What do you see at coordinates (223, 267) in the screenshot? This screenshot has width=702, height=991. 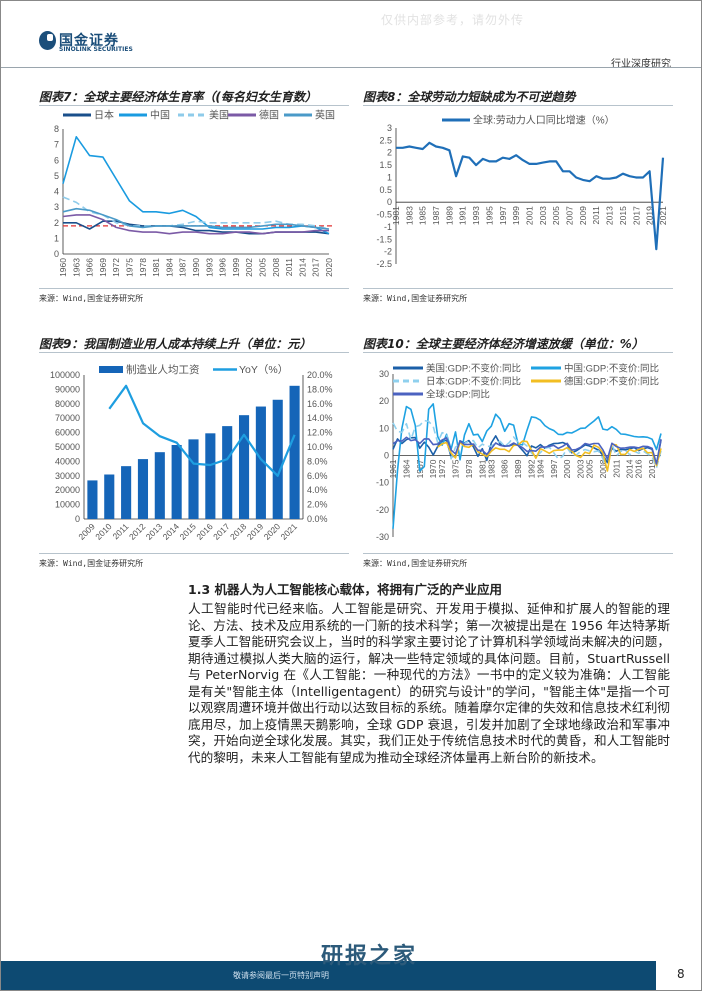 I see `x-tick-label: 1996` at bounding box center [223, 267].